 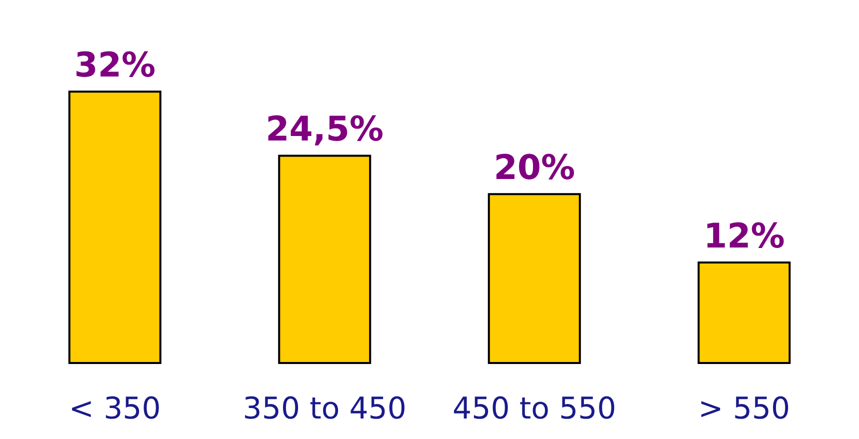 I want to click on data-label: 32%, so click(x=115, y=66).